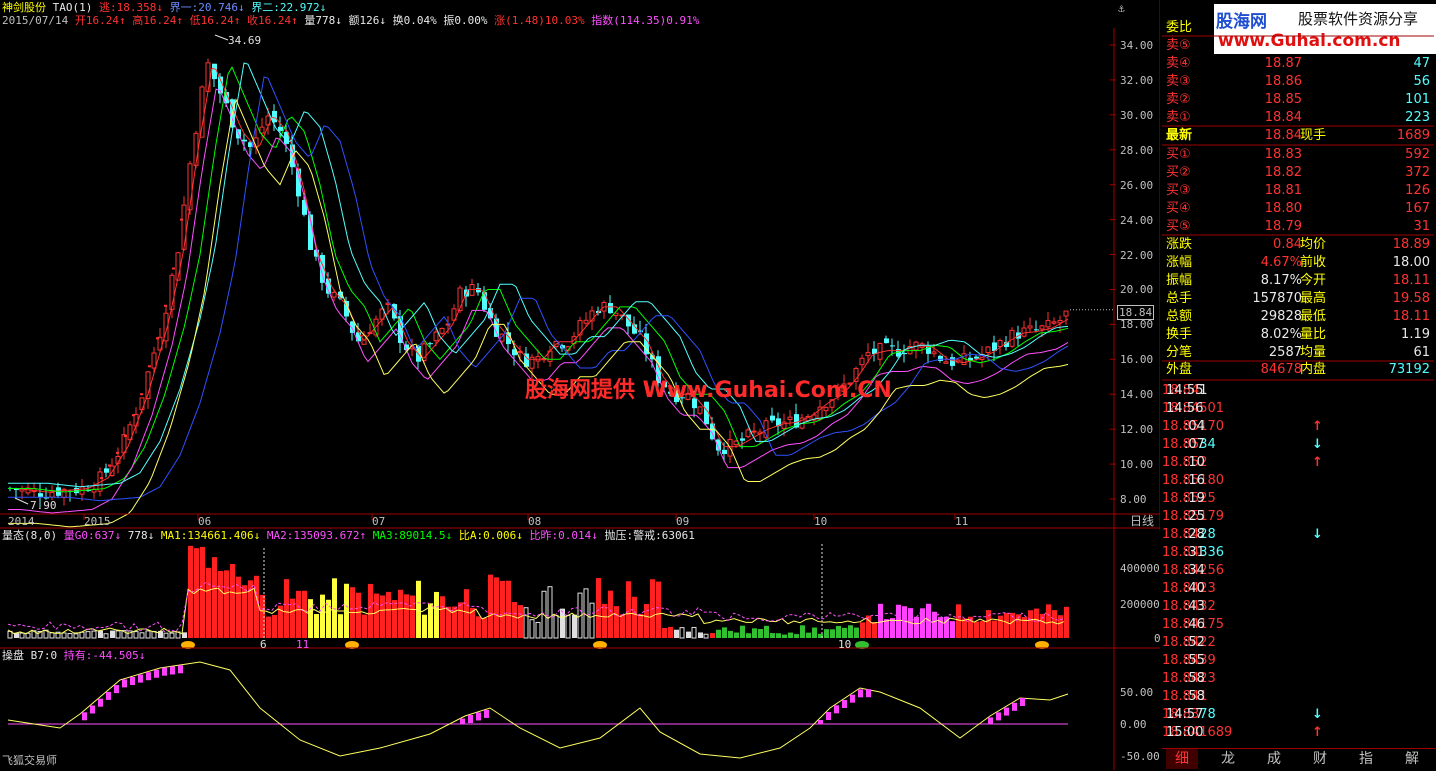 This screenshot has width=1436, height=771. I want to click on tick-row: :10 18.85 ↑ 2, so click(1298, 463).